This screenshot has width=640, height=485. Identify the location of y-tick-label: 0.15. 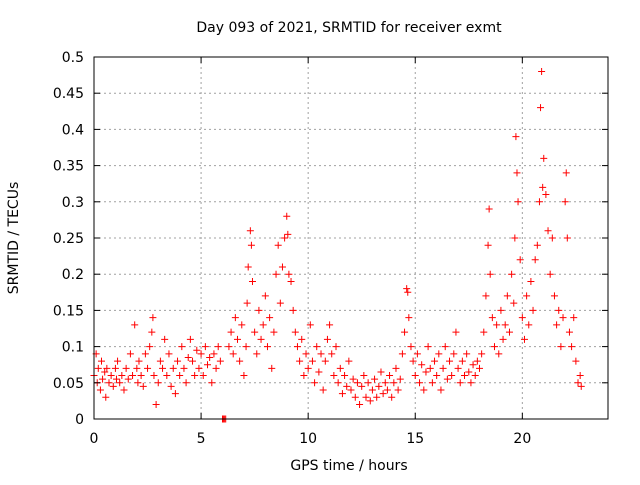
(68, 311).